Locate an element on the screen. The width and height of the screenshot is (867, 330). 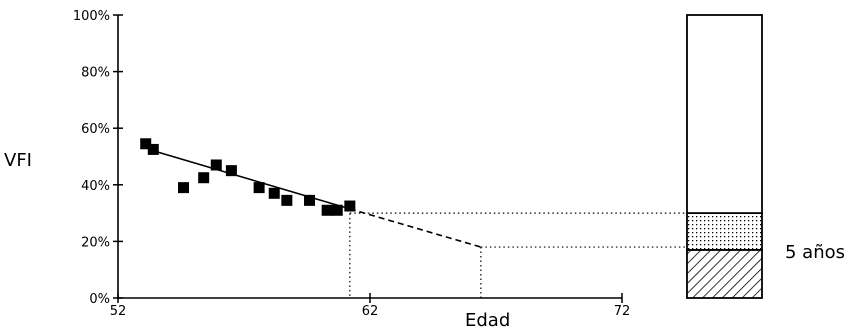
y-axis-label: VFI is located at coordinates (18, 160).